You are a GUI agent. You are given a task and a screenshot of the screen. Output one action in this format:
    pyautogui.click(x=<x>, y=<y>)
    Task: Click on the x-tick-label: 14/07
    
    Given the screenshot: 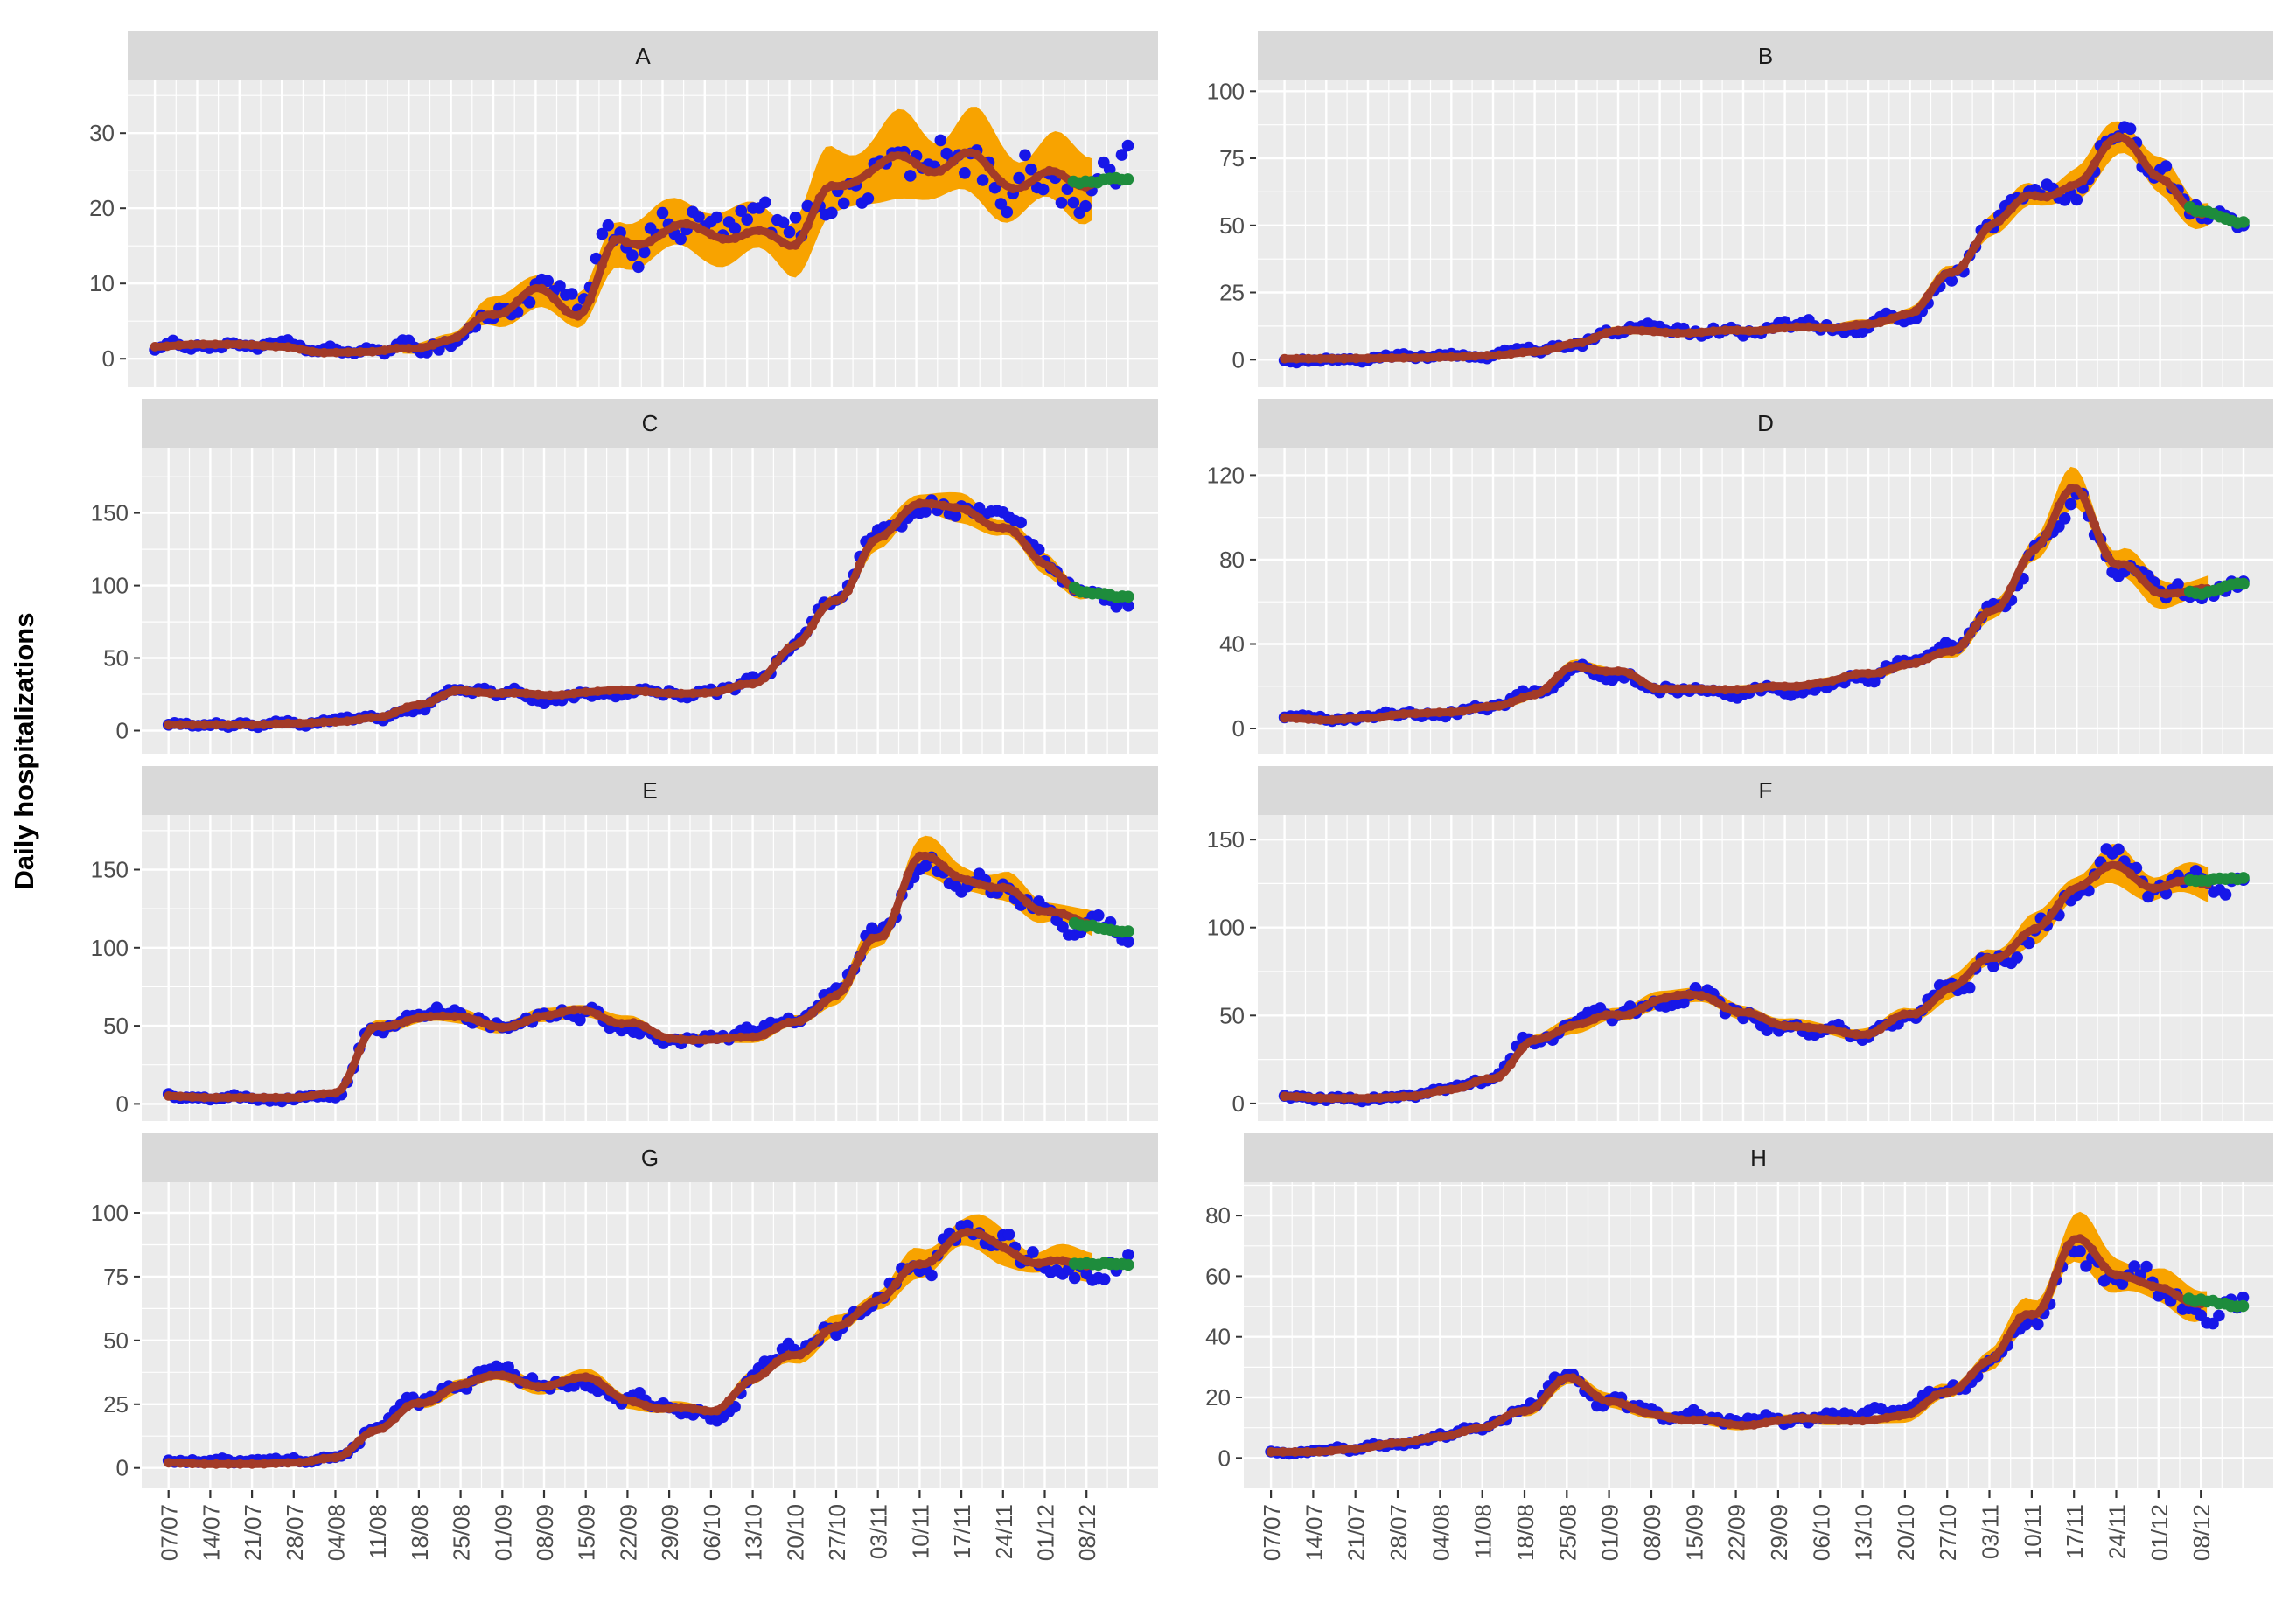 What is the action you would take?
    pyautogui.click(x=1314, y=1532)
    